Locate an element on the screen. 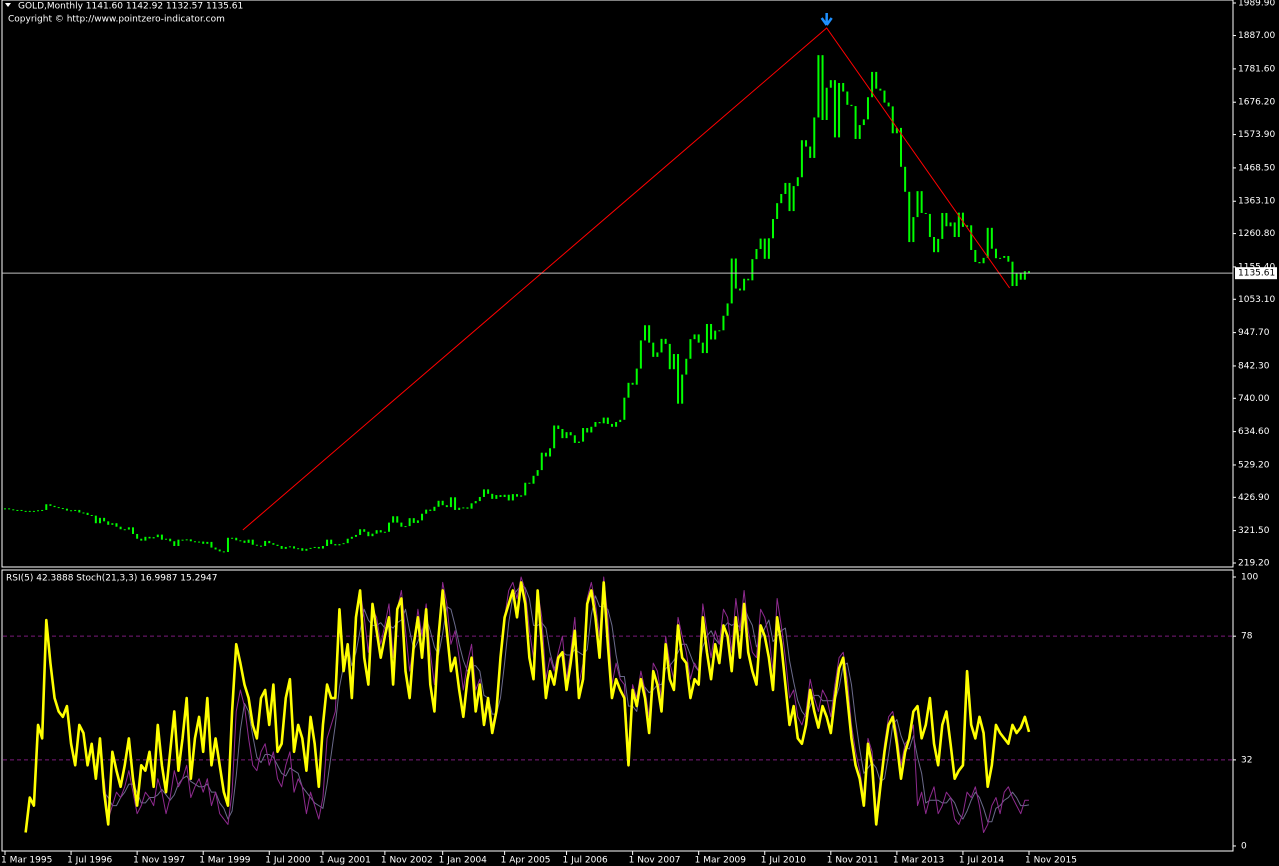 The width and height of the screenshot is (1279, 866). y-tick-label: 740.00 is located at coordinates (1254, 399).